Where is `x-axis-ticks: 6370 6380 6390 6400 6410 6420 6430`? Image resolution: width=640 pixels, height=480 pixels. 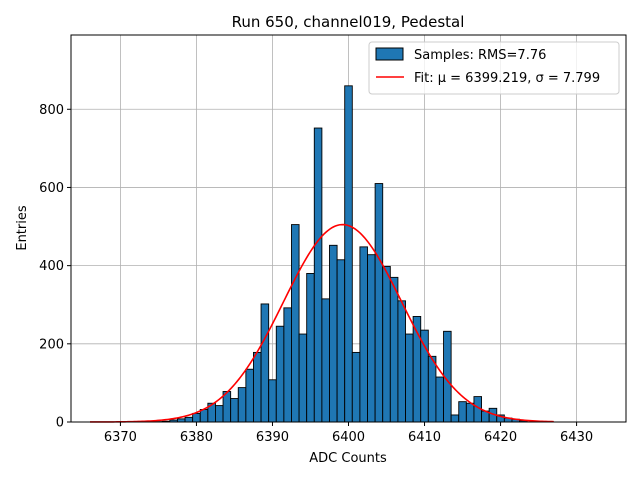 x-axis-ticks: 6370 6380 6390 6400 6410 6420 6430 is located at coordinates (348, 433).